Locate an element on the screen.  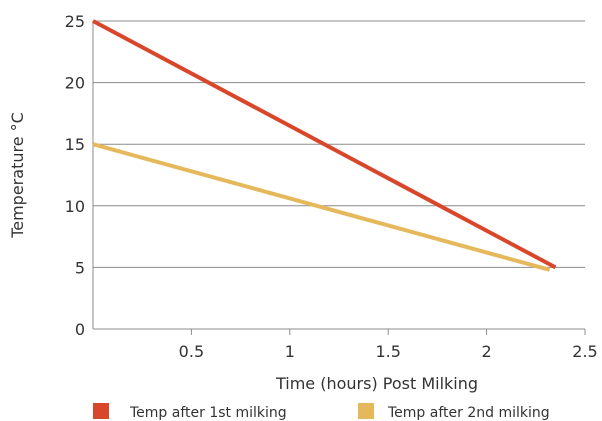
y-tick-label-15: 15 is located at coordinates (75, 144).